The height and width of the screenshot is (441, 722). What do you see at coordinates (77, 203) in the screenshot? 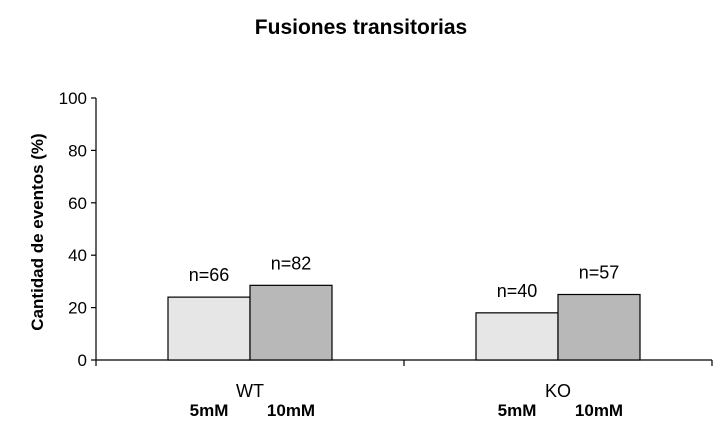
I see `y-tick-label: 60` at bounding box center [77, 203].